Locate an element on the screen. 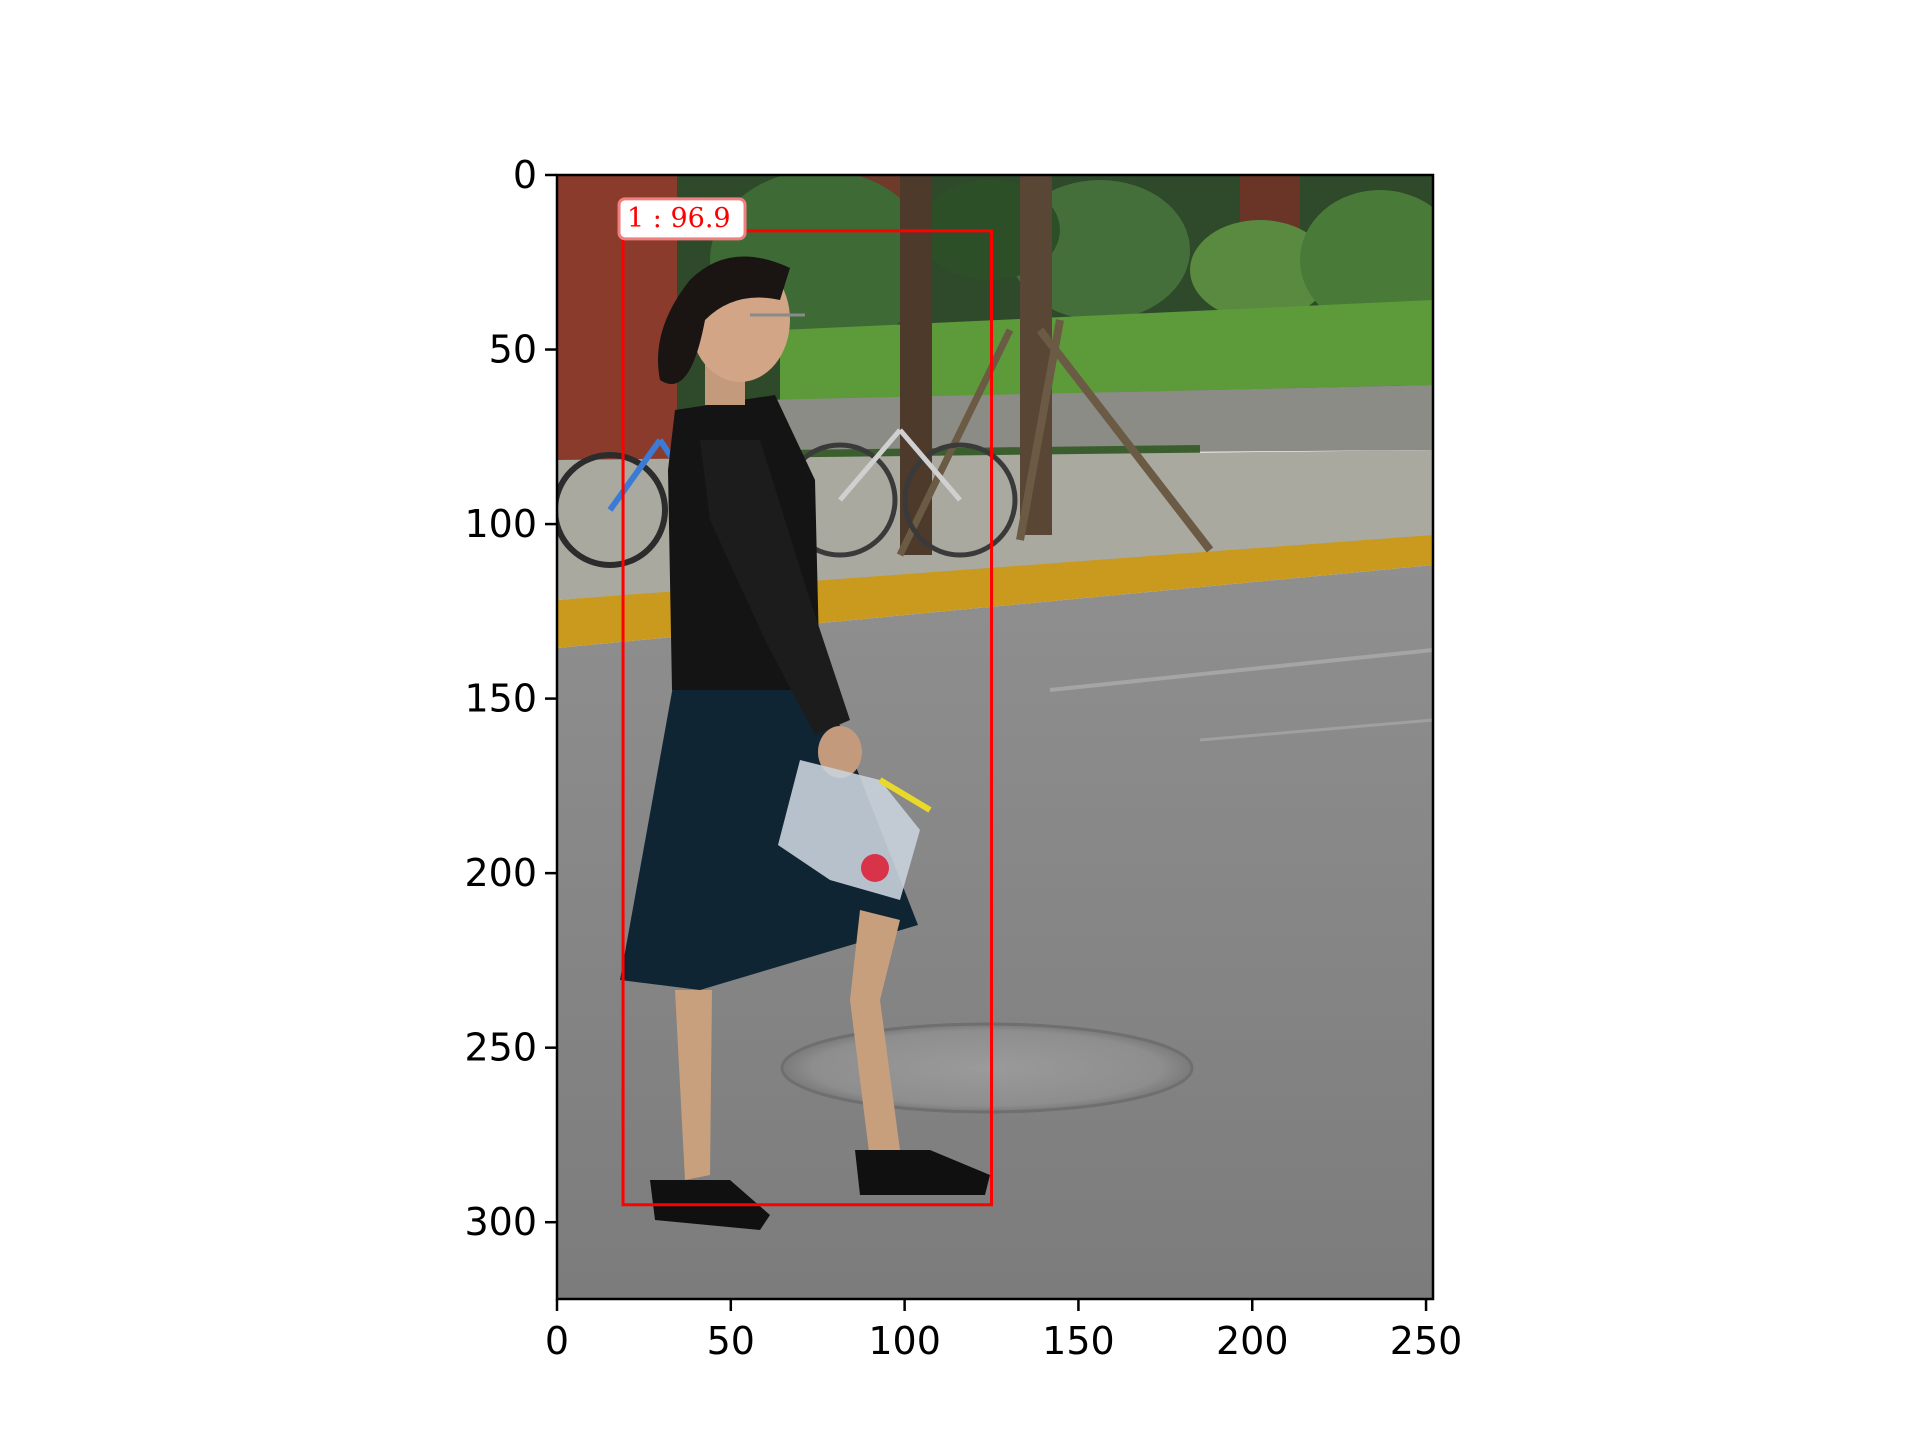  detection-box is located at coordinates (807, 718).